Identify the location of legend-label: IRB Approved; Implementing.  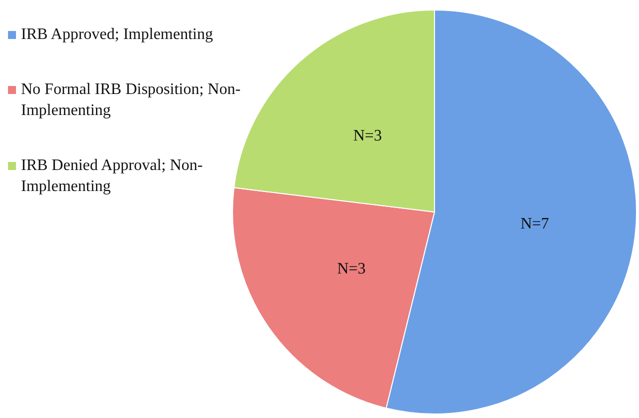
(117, 35).